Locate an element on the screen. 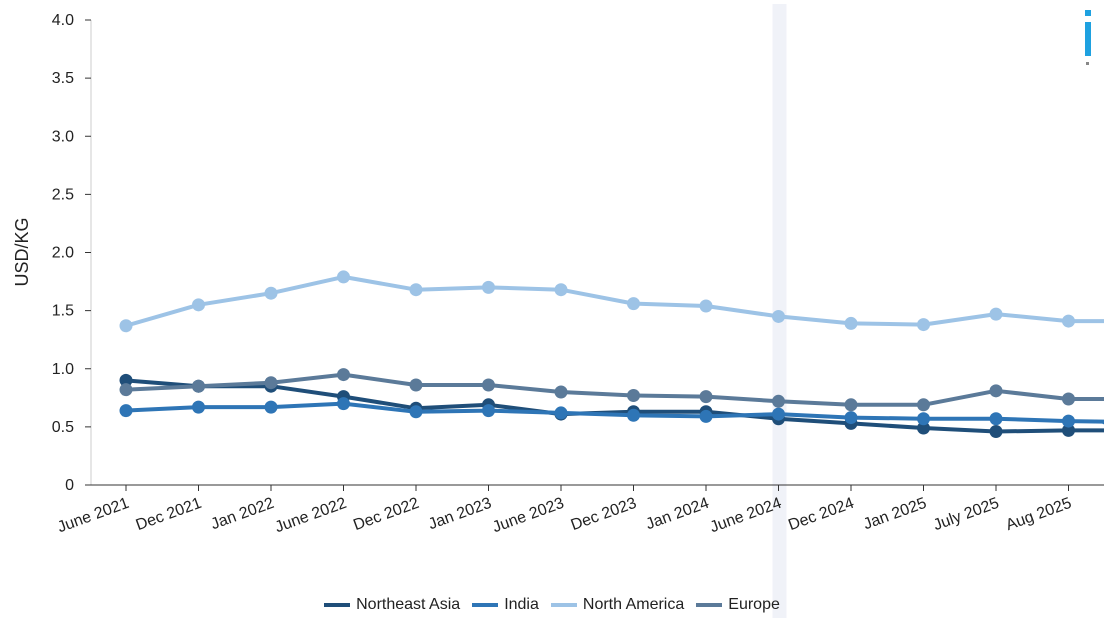 The width and height of the screenshot is (1104, 618). legend-item: Northeast Asia is located at coordinates (392, 605).